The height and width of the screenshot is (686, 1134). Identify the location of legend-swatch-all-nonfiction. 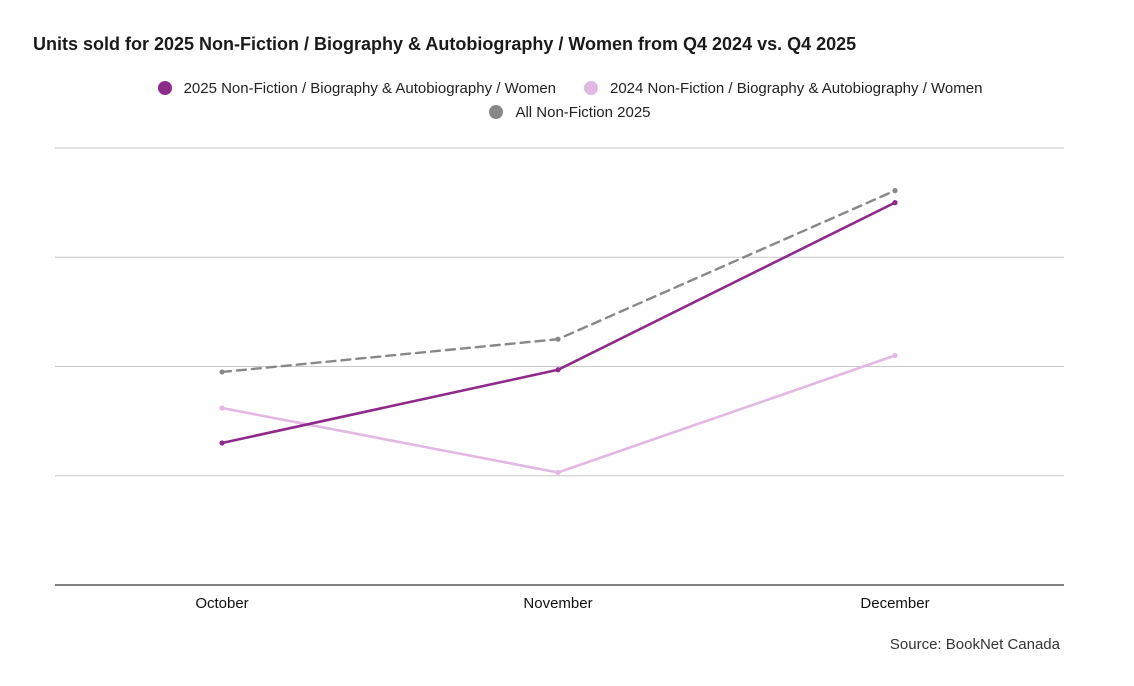
(496, 112).